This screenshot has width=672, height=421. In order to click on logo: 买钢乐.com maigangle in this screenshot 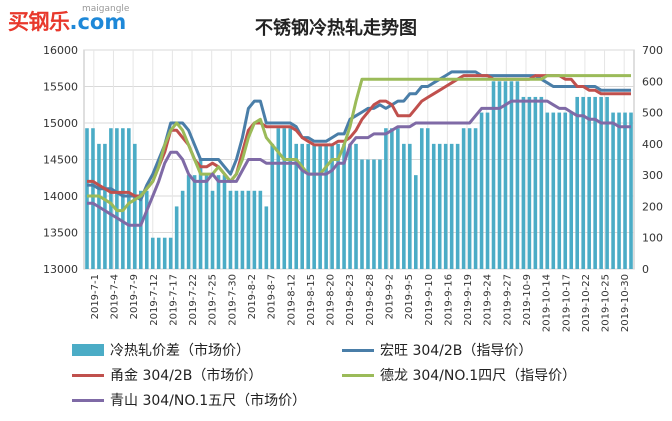, I will do `click(69, 22)`.